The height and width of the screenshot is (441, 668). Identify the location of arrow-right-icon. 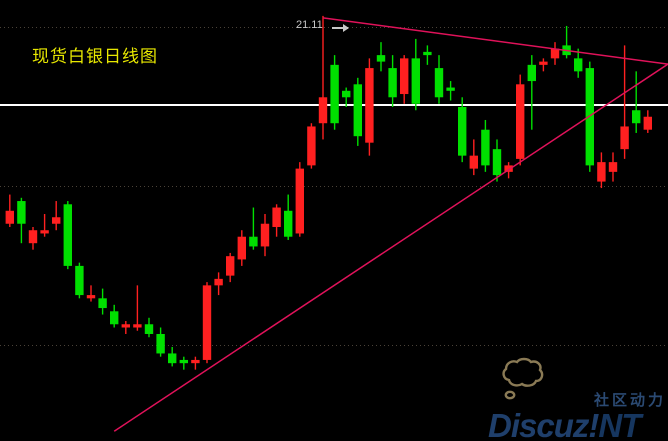
(340, 28).